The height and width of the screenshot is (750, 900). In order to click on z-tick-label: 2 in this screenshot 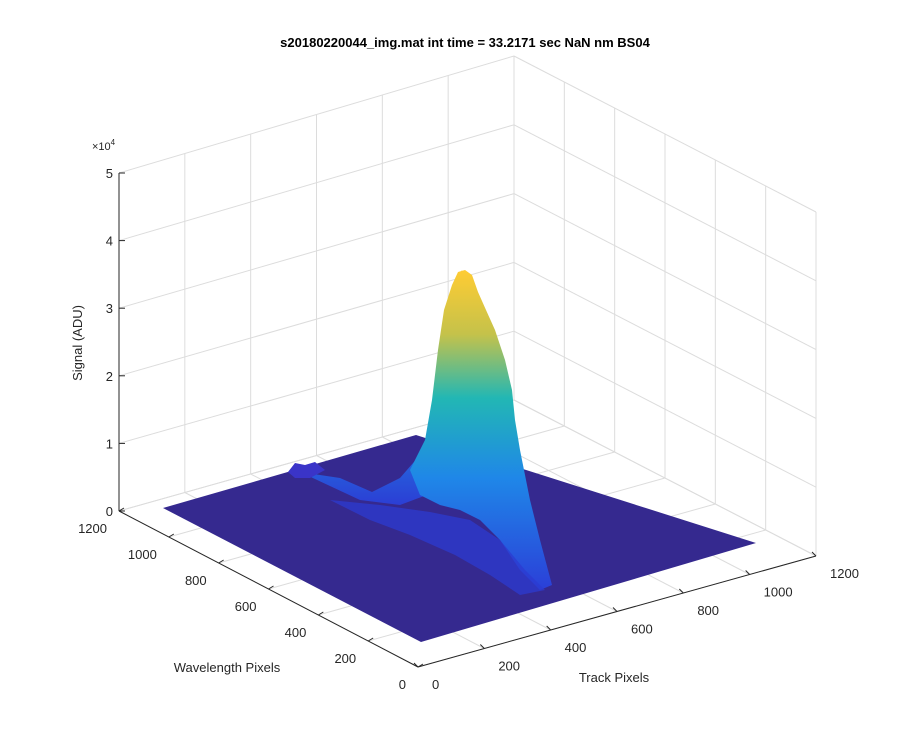, I will do `click(109, 376)`.